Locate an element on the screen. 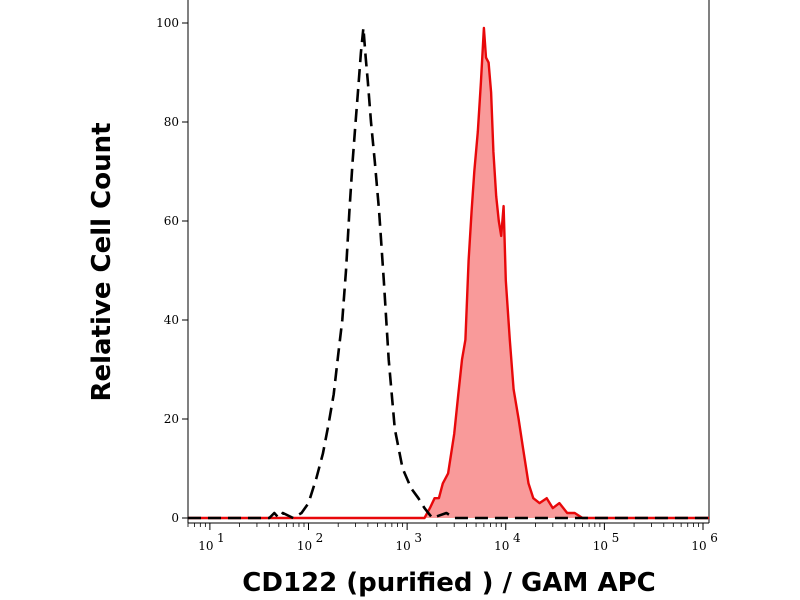 This screenshot has height=600, width=800. y-axis-title: Relative Cell Count is located at coordinates (102, 261).